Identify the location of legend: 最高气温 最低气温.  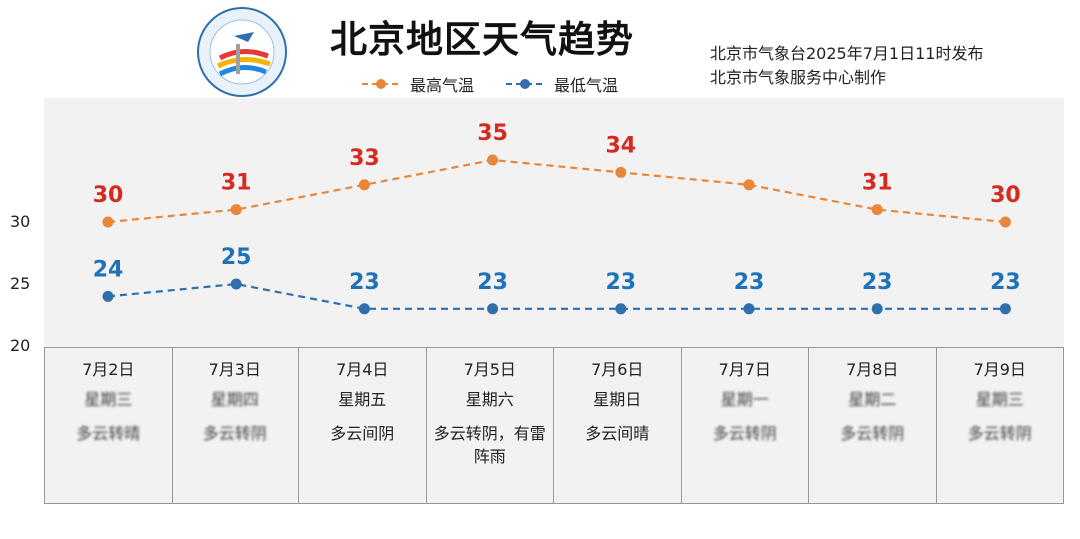
(489, 84).